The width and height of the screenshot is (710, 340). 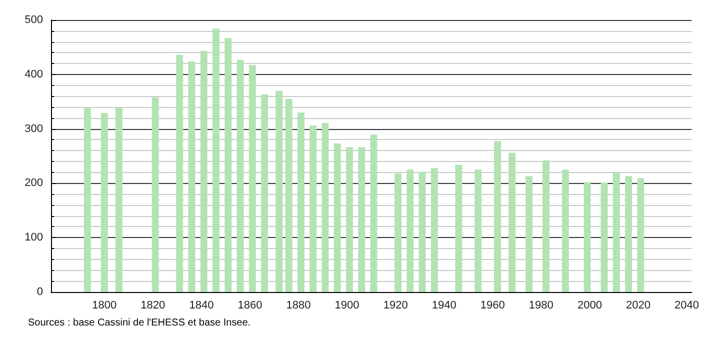 I want to click on x-tick-label: 2040, so click(x=687, y=306).